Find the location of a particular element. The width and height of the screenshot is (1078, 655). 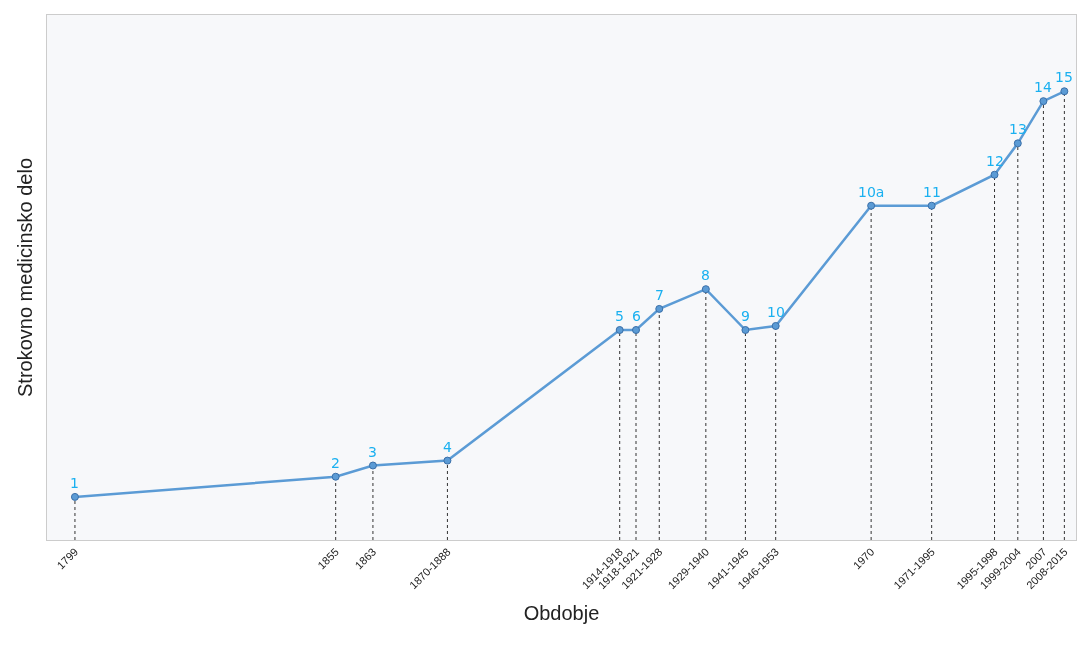

annotation: 6 is located at coordinates (636, 316).